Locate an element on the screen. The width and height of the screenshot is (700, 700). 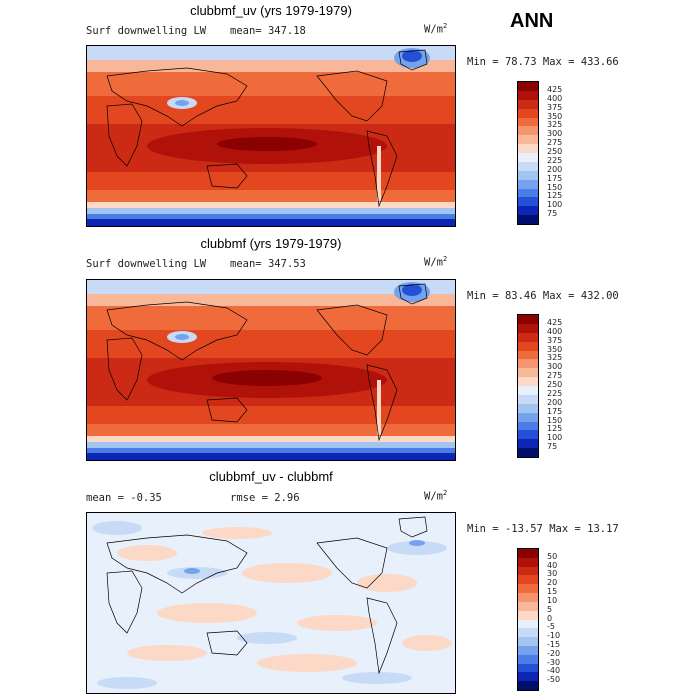
mean-stat: mean= 347.18 is located at coordinates (268, 31).